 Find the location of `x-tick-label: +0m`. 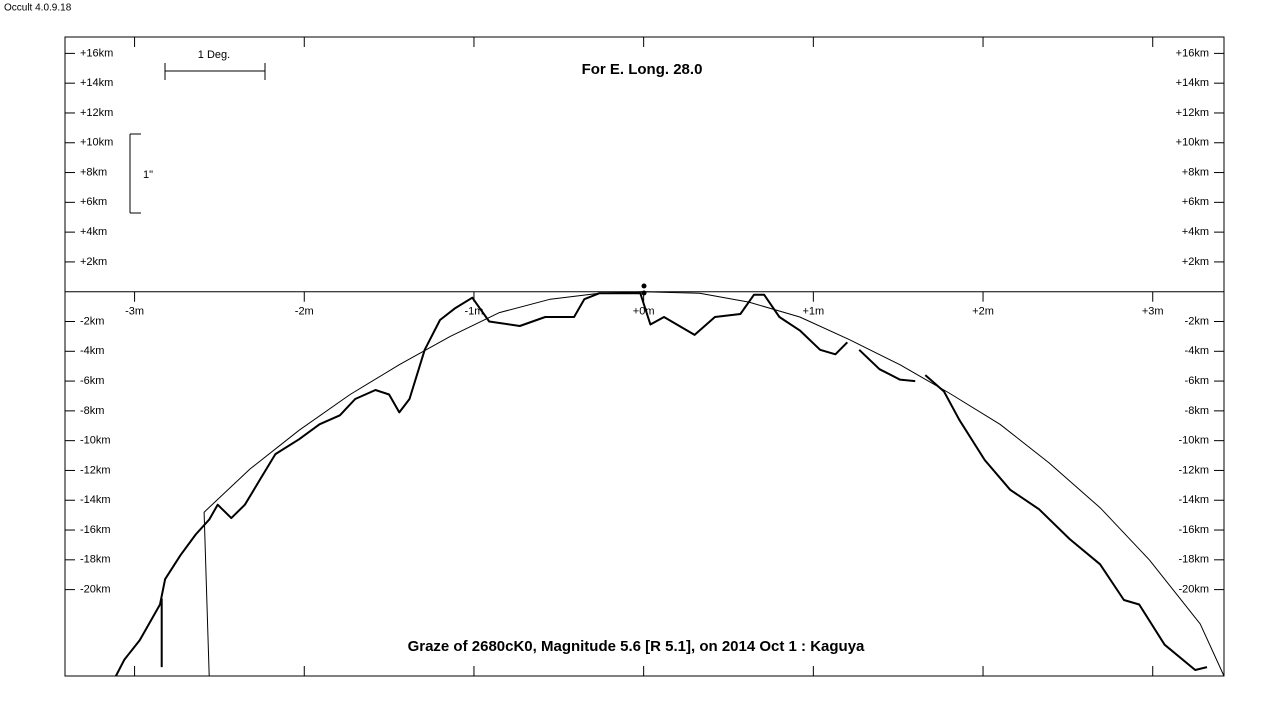

x-tick-label: +0m is located at coordinates (644, 312).